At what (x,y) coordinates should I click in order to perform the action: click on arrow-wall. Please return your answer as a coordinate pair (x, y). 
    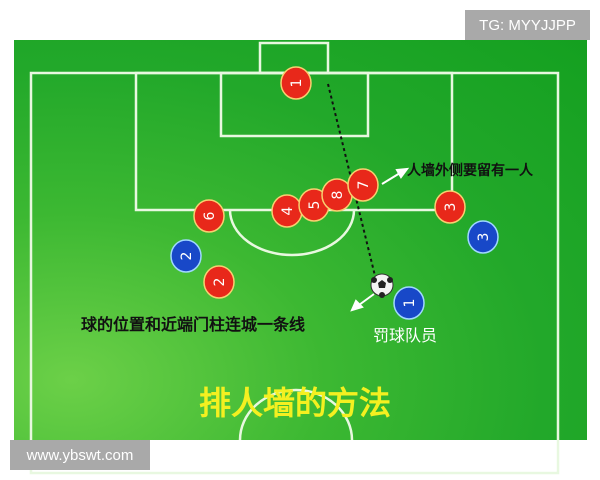
    Looking at the image, I should click on (395, 176).